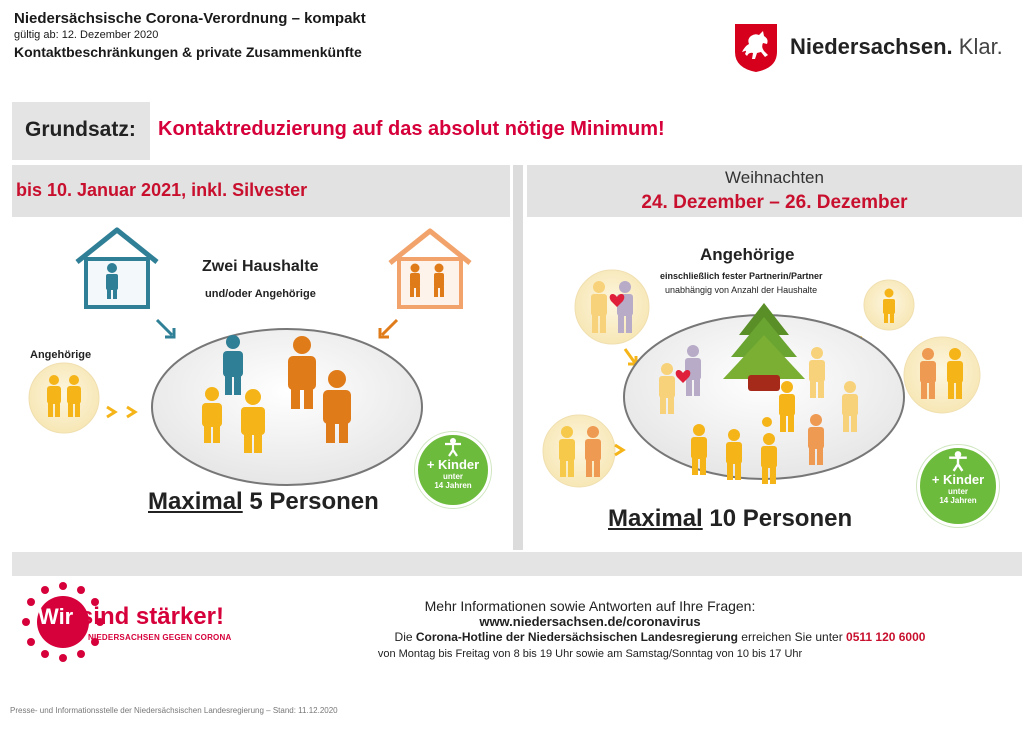 This screenshot has width=1030, height=731. Describe the element at coordinates (430, 268) in the screenshot. I see `house-orange-icon` at that location.